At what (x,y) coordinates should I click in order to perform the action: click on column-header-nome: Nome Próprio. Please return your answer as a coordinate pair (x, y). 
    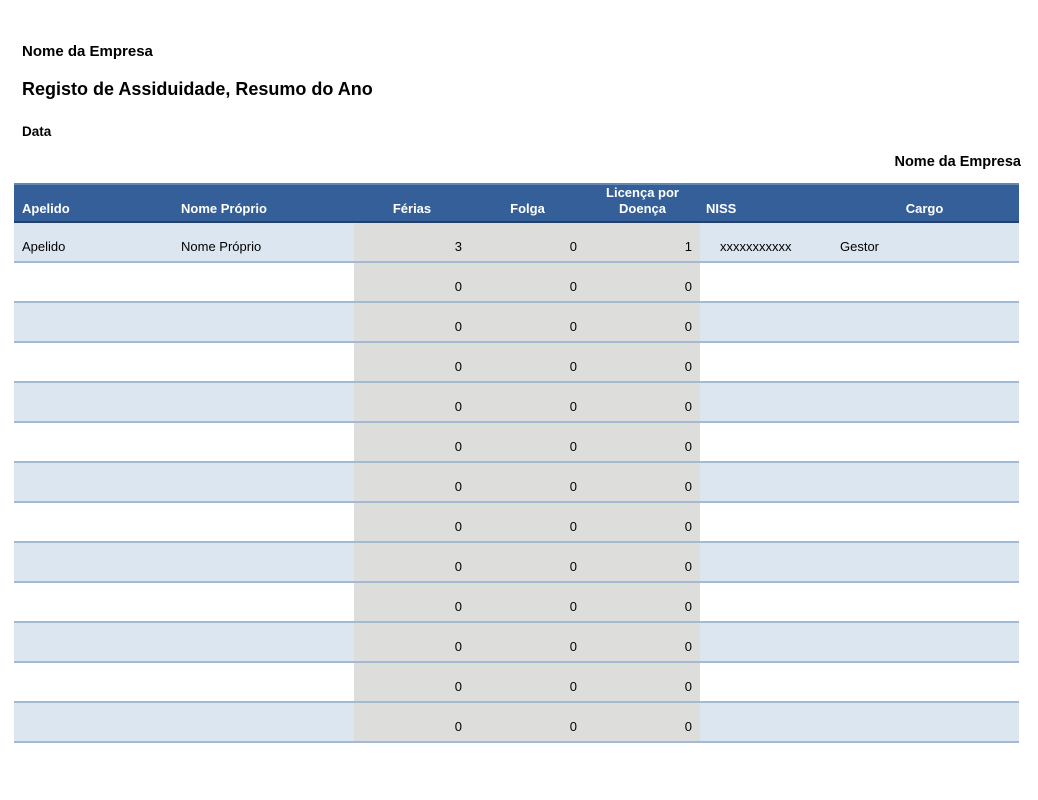
    Looking at the image, I should click on (224, 209).